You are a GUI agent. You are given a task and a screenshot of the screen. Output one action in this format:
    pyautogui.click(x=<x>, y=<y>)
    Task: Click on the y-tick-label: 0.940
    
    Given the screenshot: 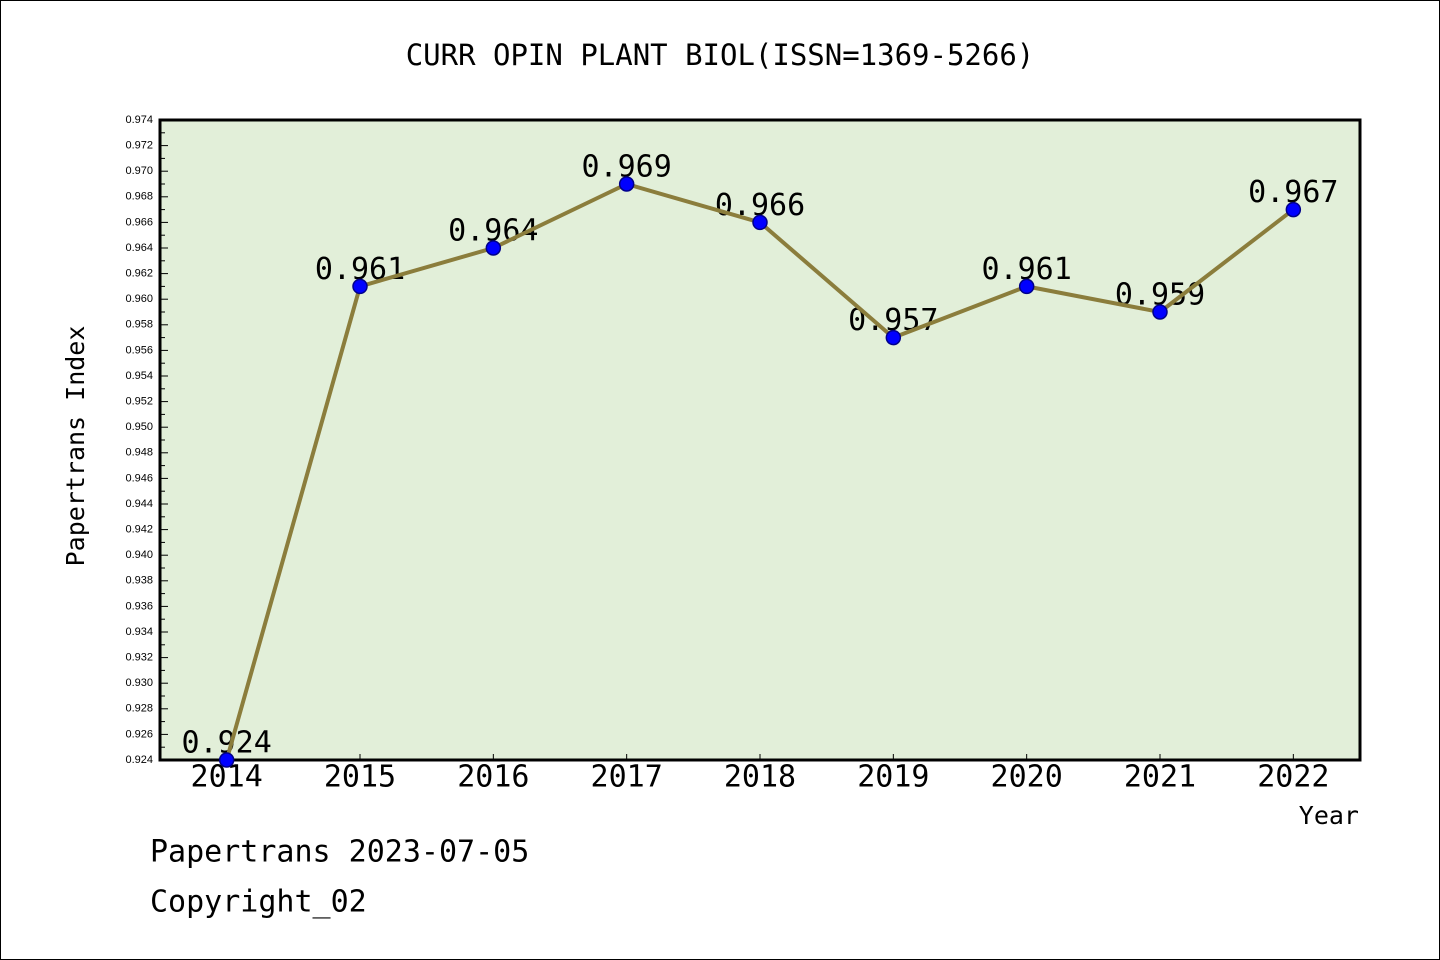 What is the action you would take?
    pyautogui.click(x=139, y=555)
    